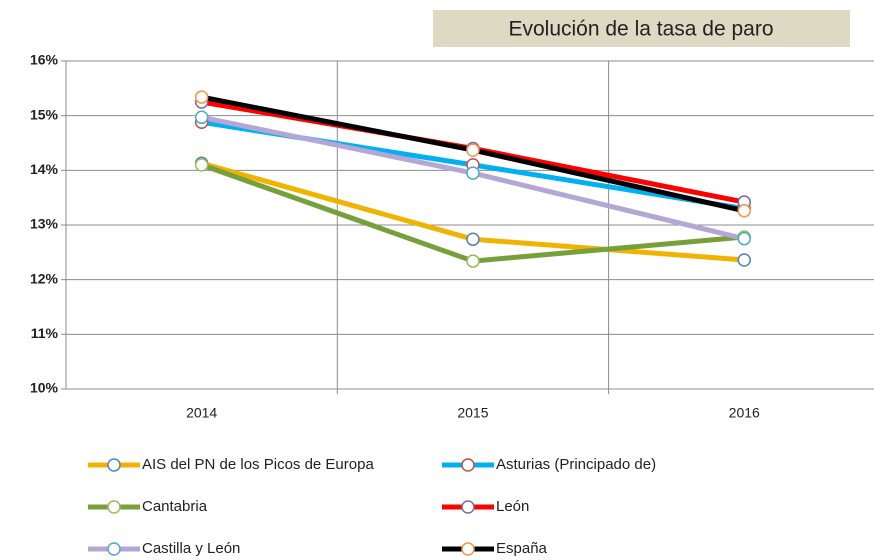  Describe the element at coordinates (576, 464) in the screenshot. I see `legend-label: Asturias (Principado de)` at that location.